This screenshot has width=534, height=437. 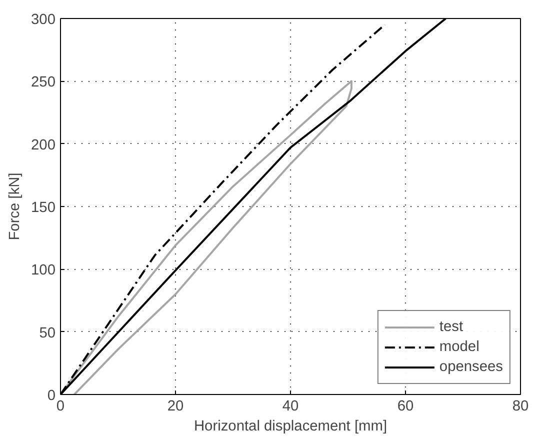 I want to click on x-tick-label: 40, so click(x=290, y=406).